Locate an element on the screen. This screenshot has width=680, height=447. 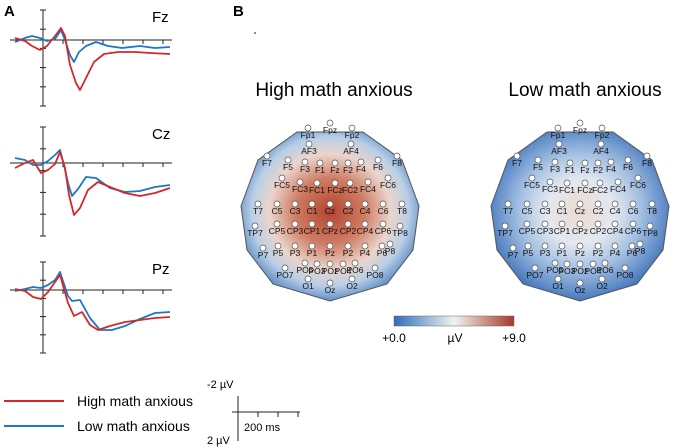
electrode-label: Fpz is located at coordinates (330, 130).